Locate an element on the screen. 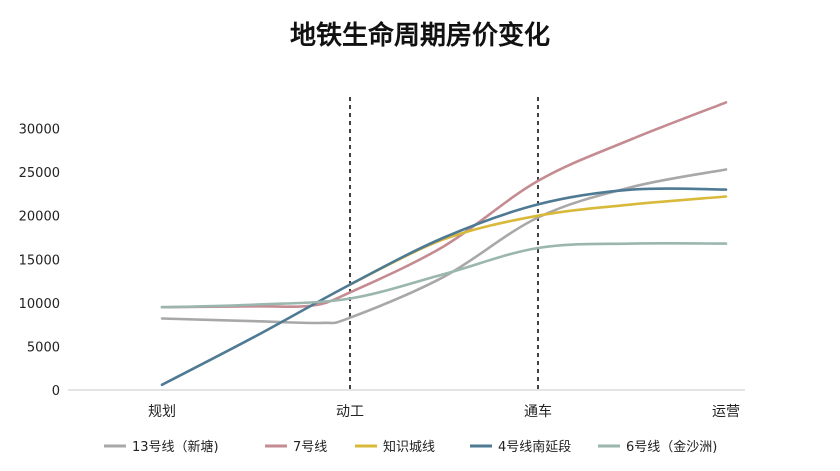  legend-label: 7号线 is located at coordinates (310, 447).